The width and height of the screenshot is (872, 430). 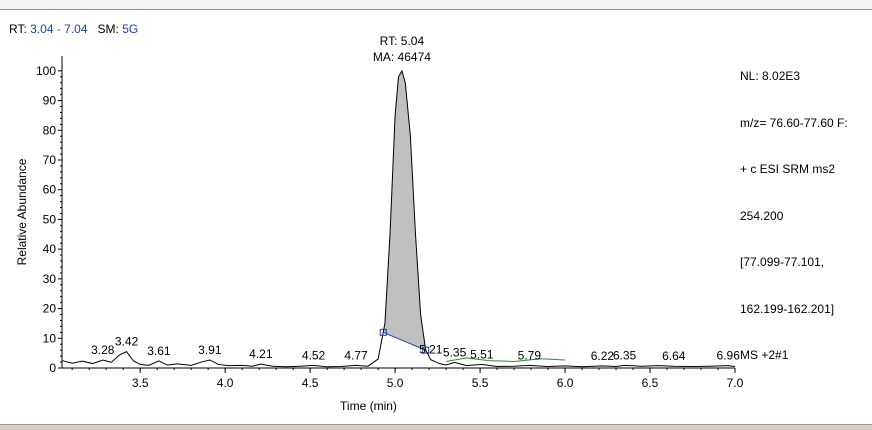 What do you see at coordinates (782, 262) in the screenshot?
I see `info-line-range-1: [77.099-77.101,` at bounding box center [782, 262].